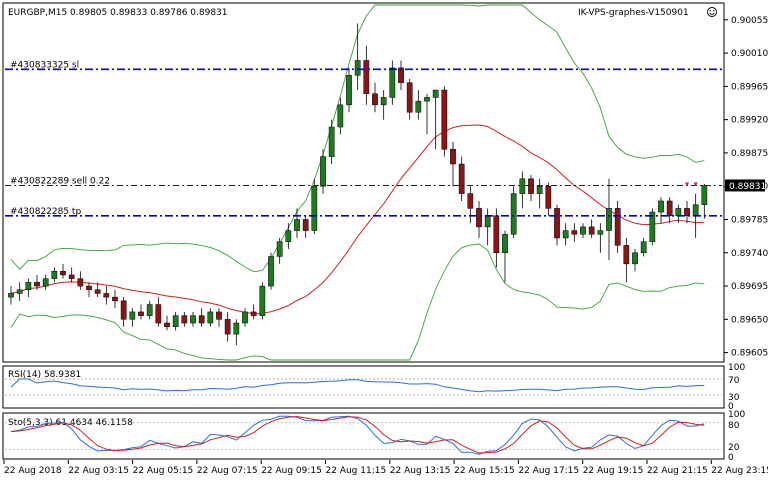 This screenshot has width=768, height=484. I want to click on stochastic-panel, so click(363, 436).